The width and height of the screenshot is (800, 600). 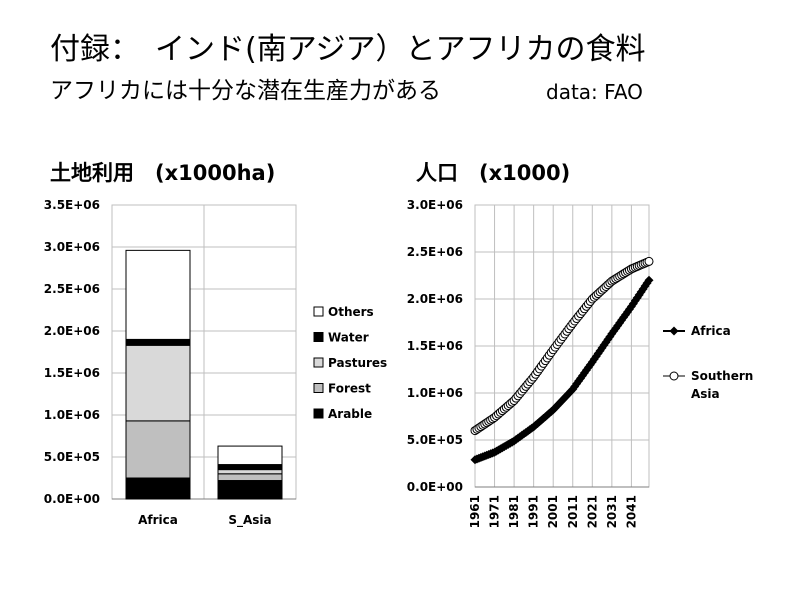 What do you see at coordinates (573, 511) in the screenshot?
I see `pop-x-tick-label: 2011` at bounding box center [573, 511].